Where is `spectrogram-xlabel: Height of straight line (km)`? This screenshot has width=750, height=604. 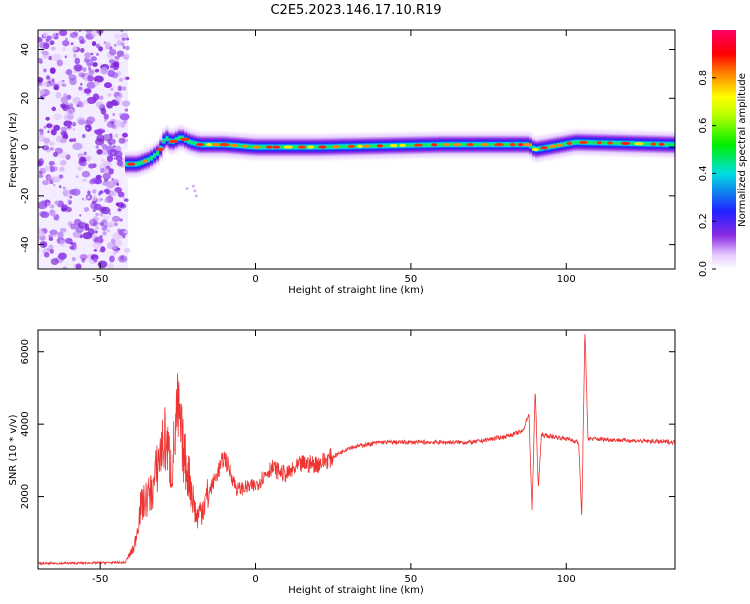 spectrogram-xlabel: Height of straight line (km) is located at coordinates (356, 290).